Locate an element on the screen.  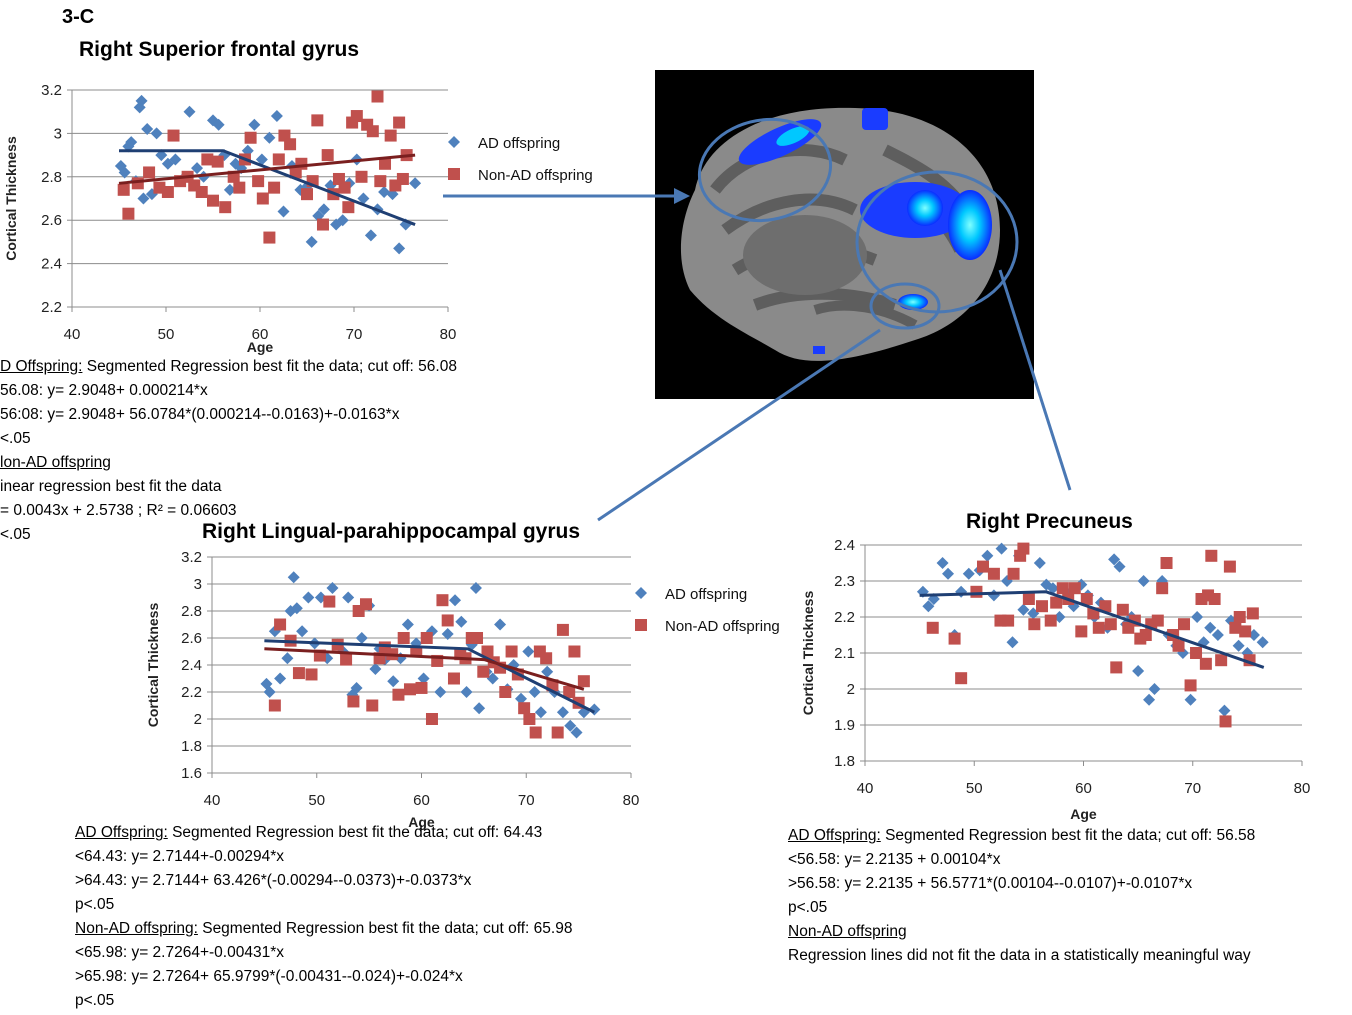
chart-title-superior: Right Superior frontal gyrus is located at coordinates (219, 49).